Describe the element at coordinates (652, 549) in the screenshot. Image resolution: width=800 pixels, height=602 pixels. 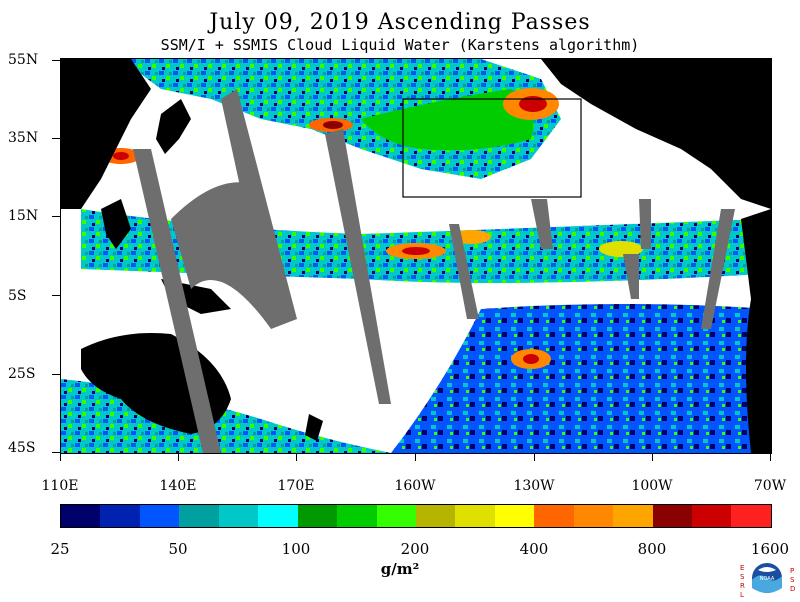
I see `colorbar-label-800: 800` at that location.